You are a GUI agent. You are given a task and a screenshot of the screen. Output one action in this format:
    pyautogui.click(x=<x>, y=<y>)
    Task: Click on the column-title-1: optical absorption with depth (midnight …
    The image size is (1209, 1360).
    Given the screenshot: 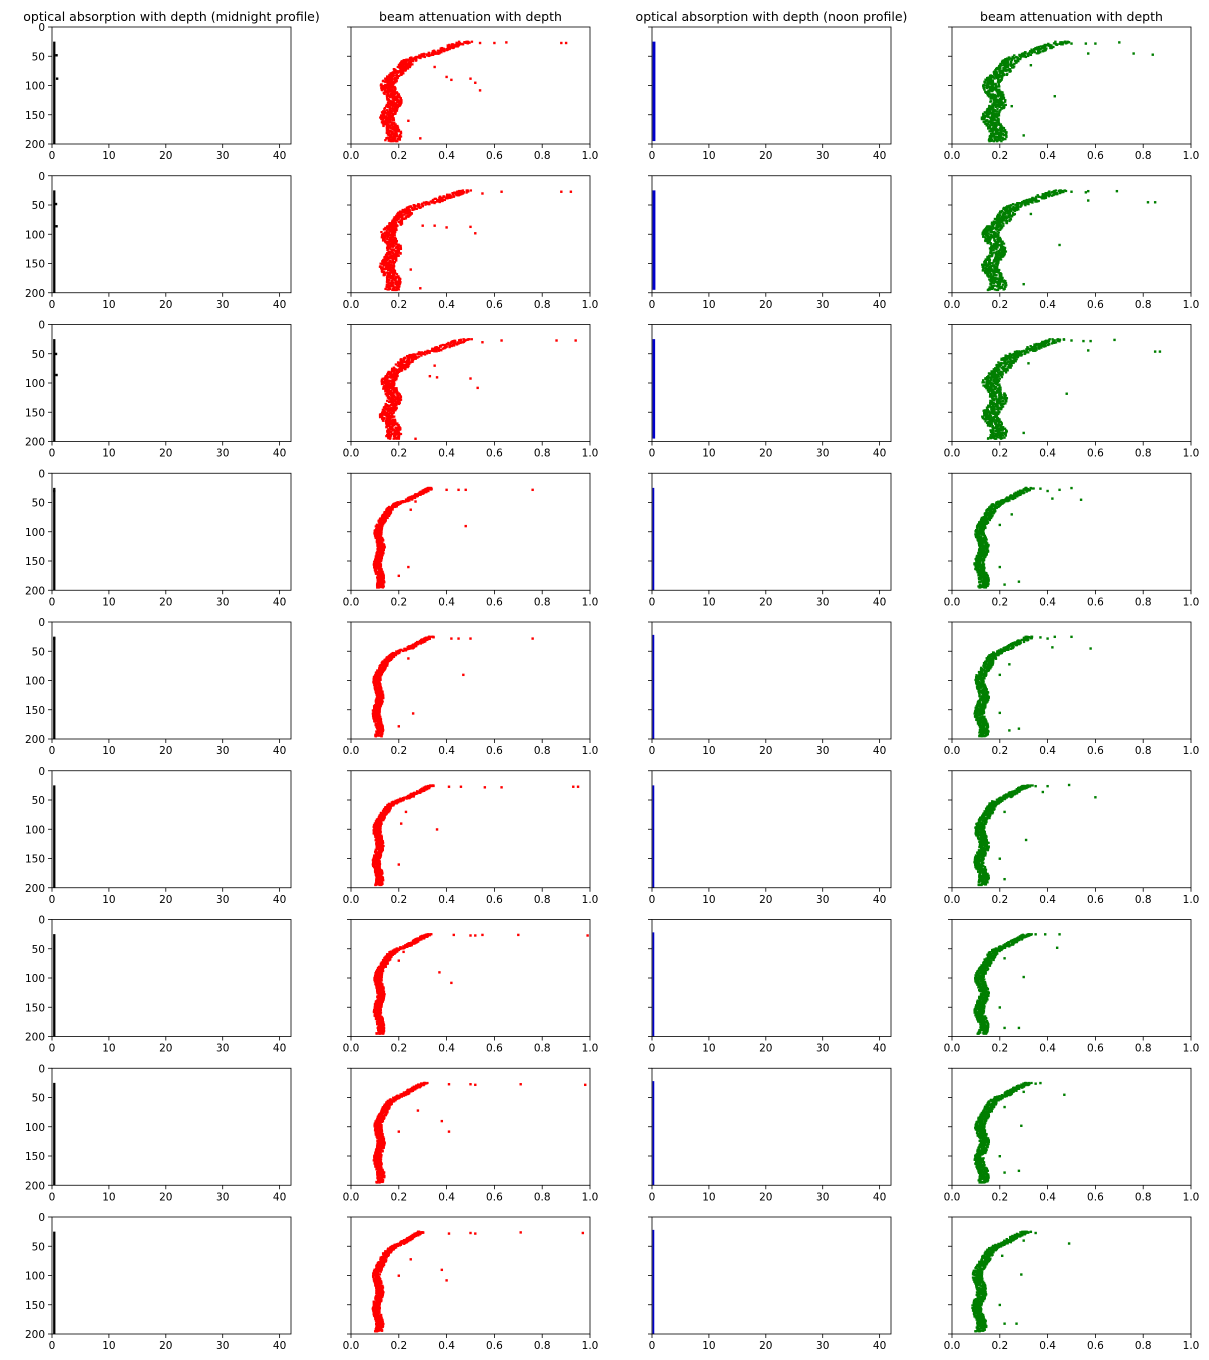 What is the action you would take?
    pyautogui.click(x=171, y=16)
    